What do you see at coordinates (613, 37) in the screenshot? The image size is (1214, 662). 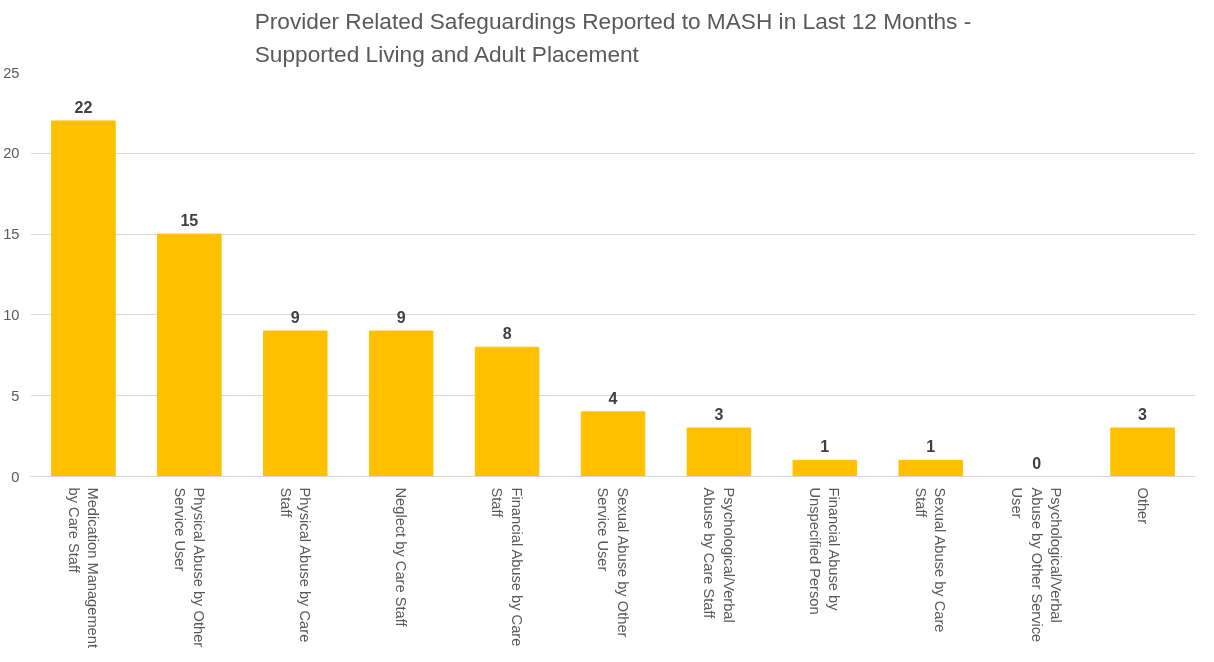 I see `chart-title: Provider Related Safeguardings Reported to MASH in Last 12 Months - Supported Living and Adult Placement` at bounding box center [613, 37].